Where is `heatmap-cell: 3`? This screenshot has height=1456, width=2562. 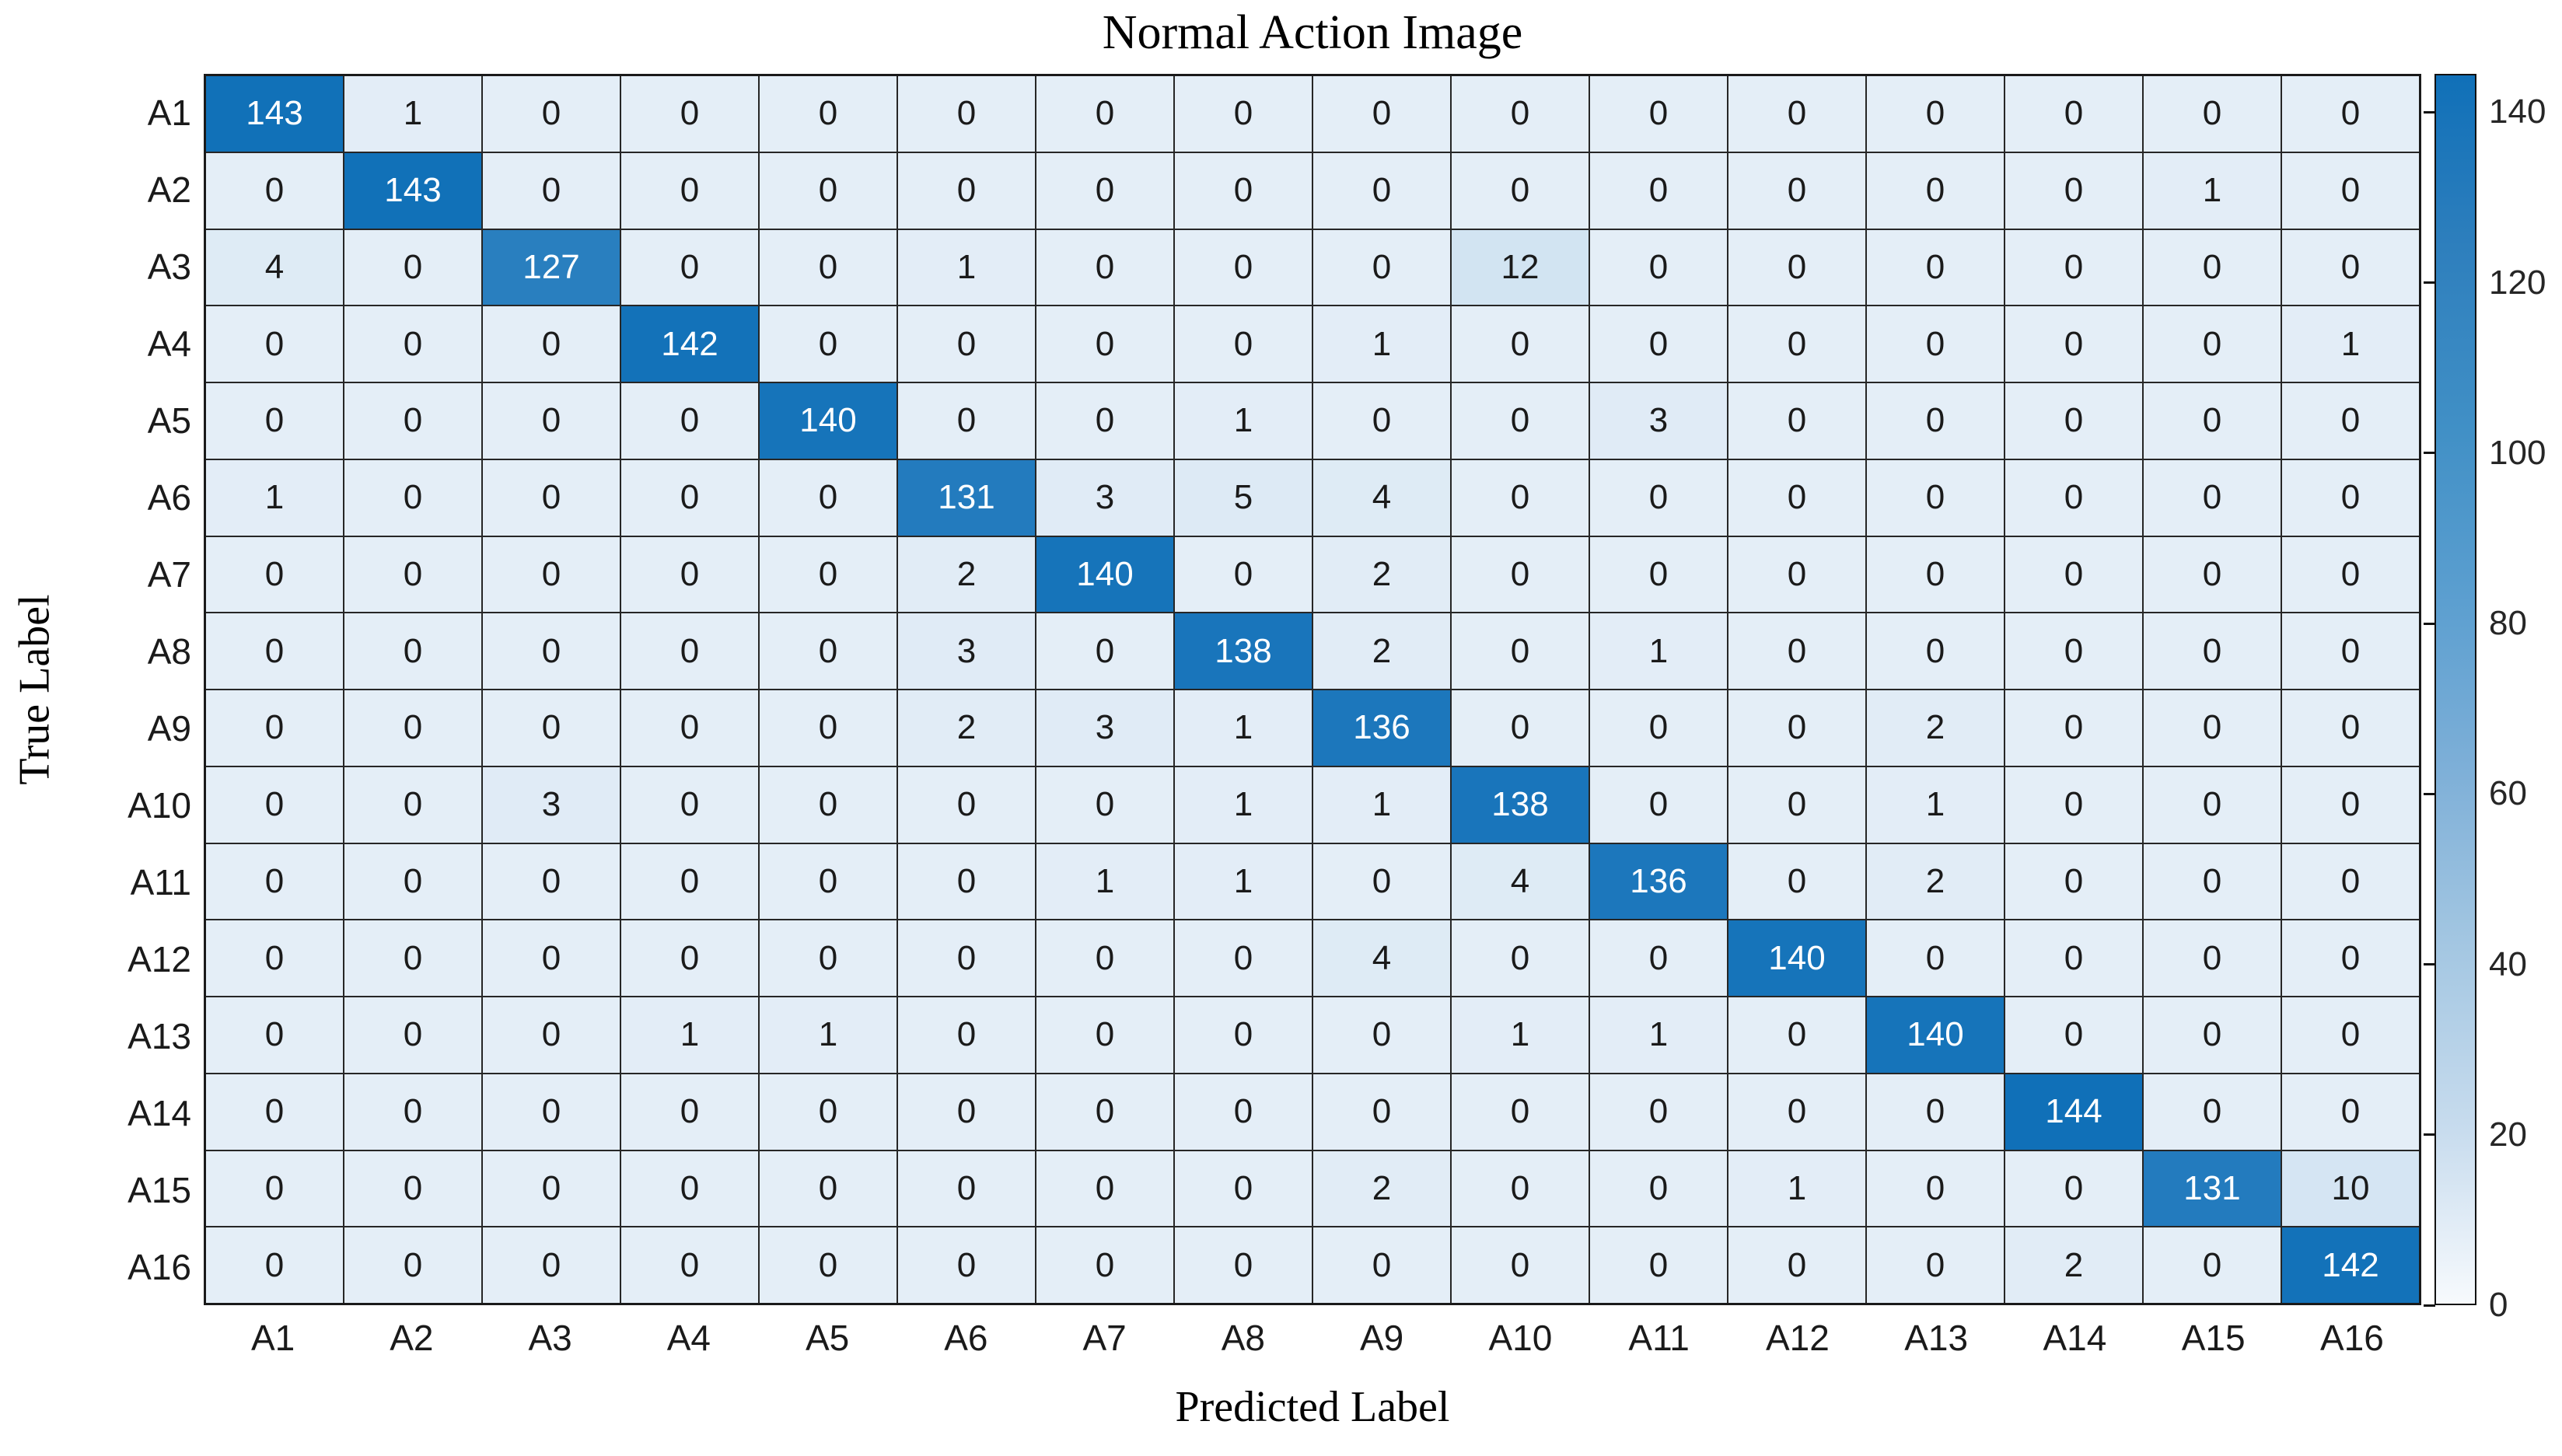 heatmap-cell: 3 is located at coordinates (551, 805).